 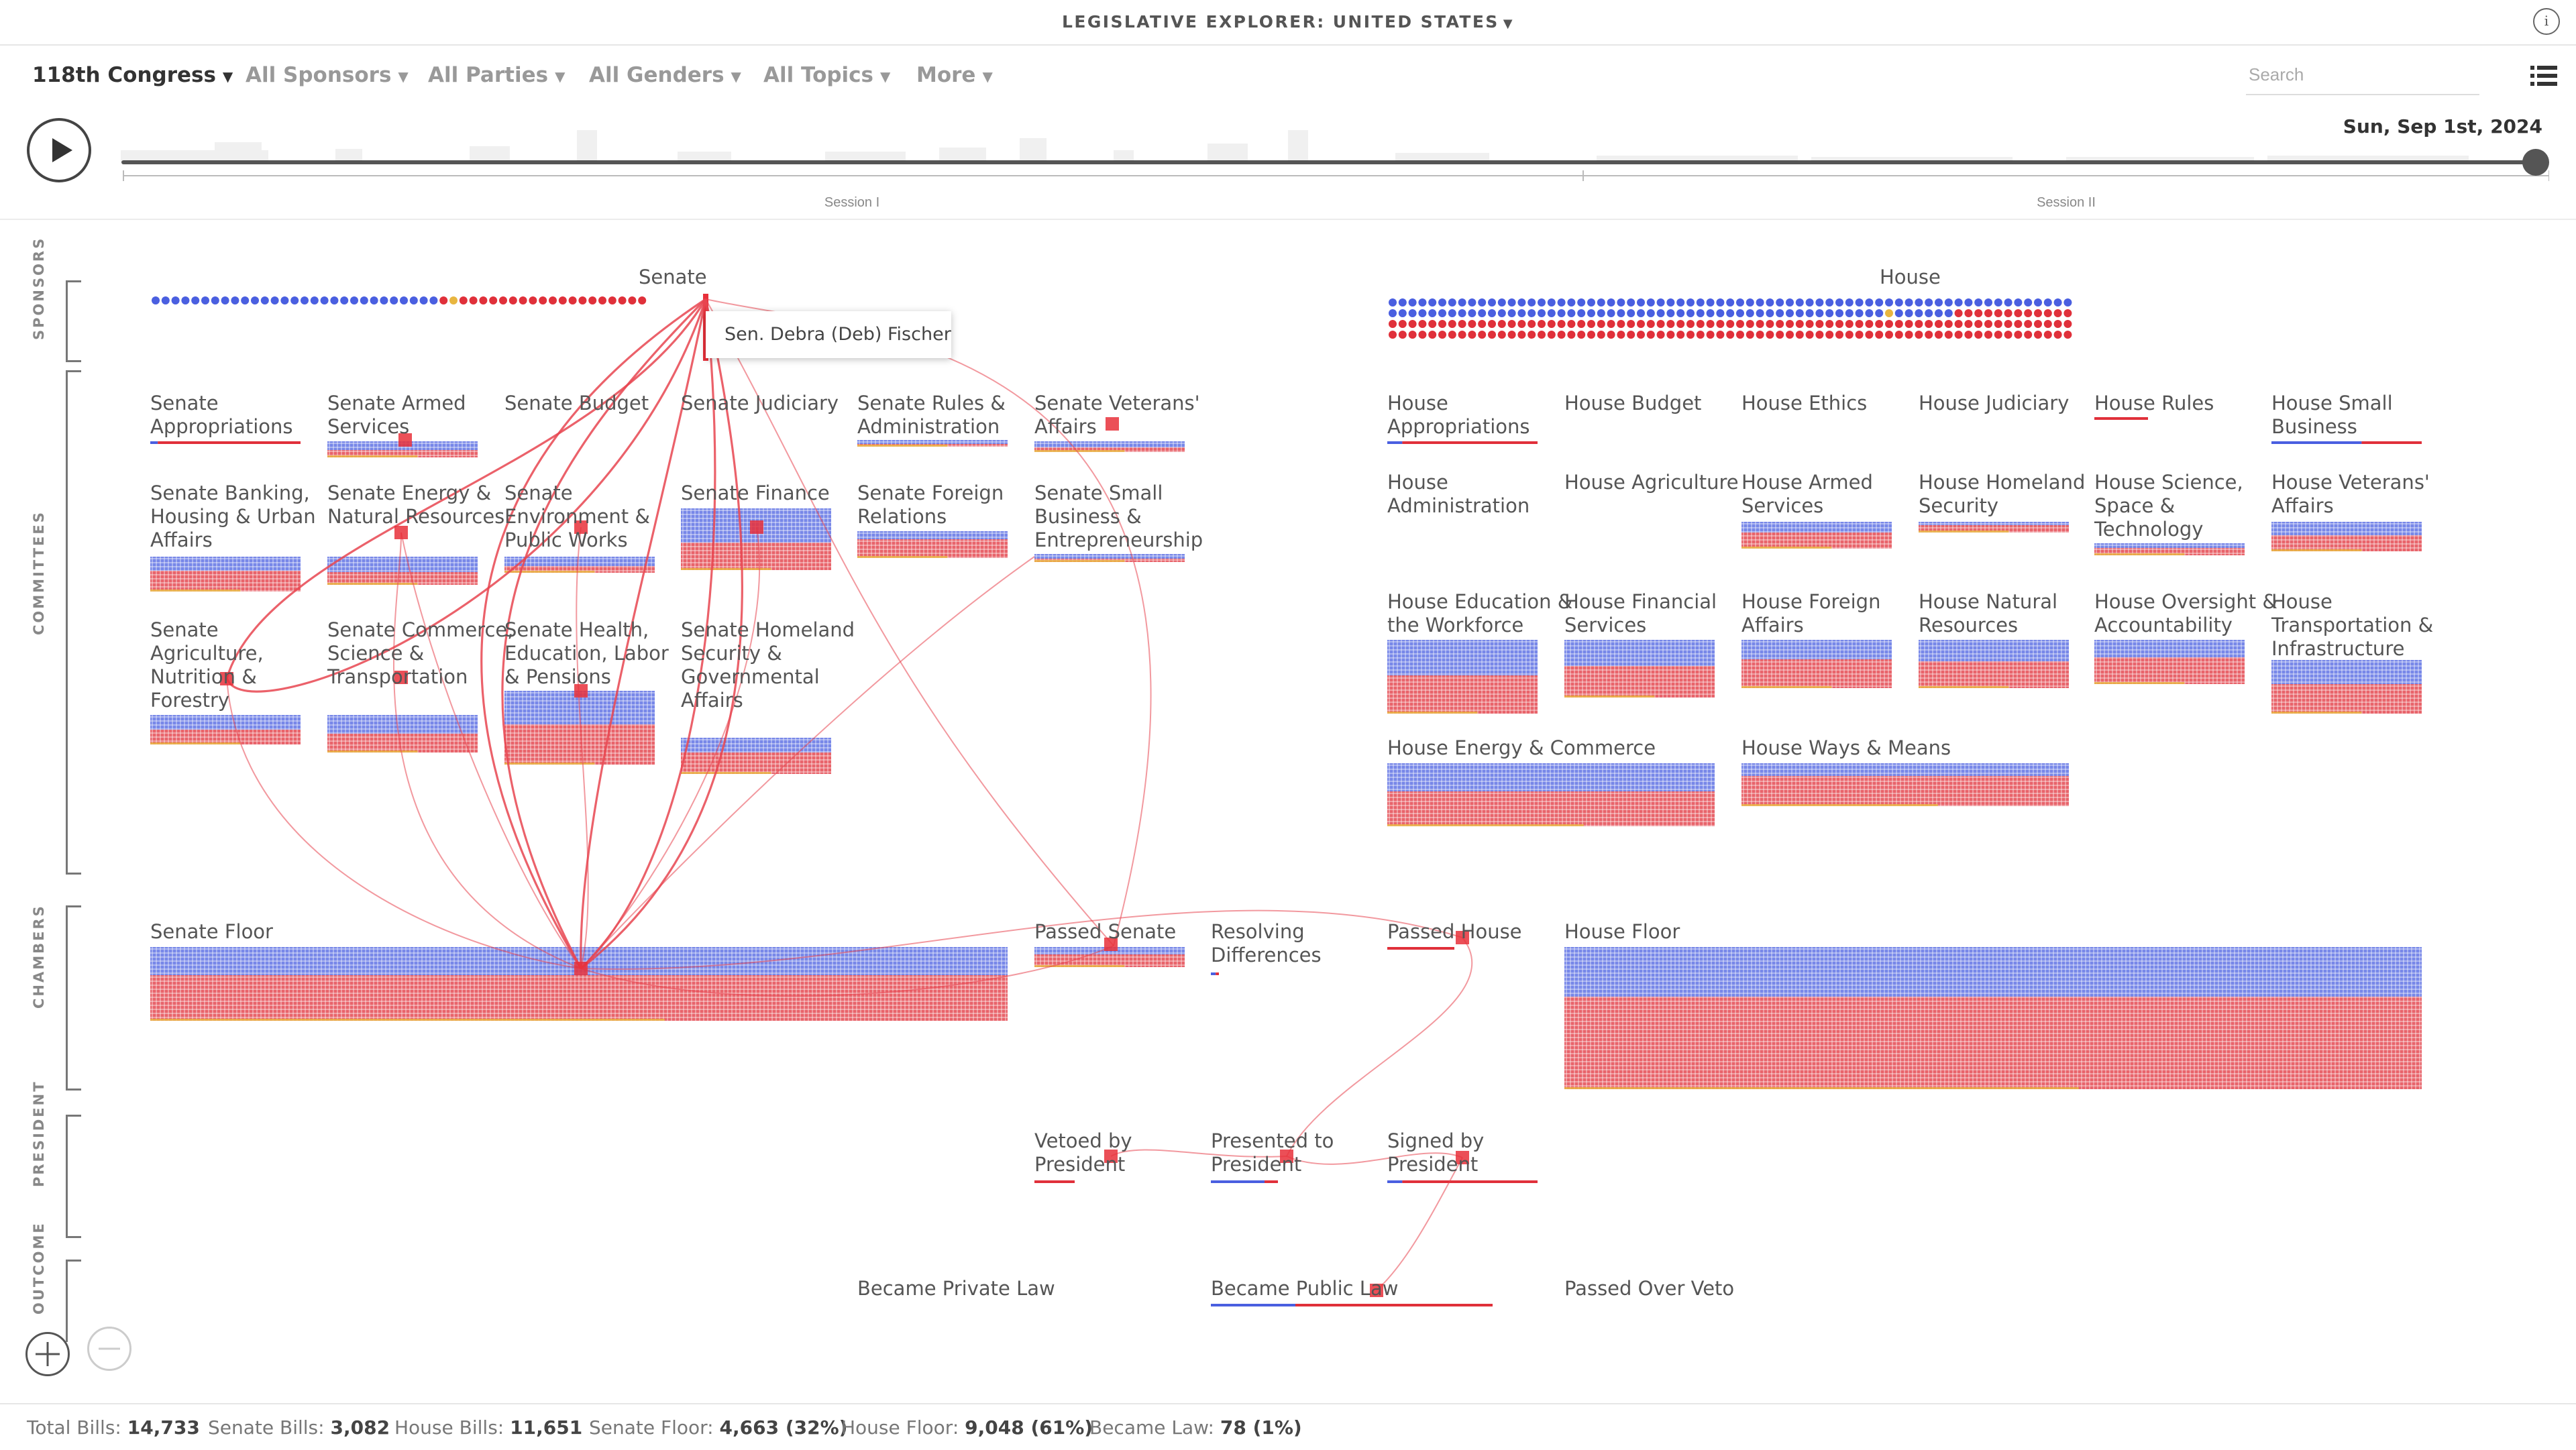 What do you see at coordinates (827, 75) in the screenshot?
I see `filter-topics: All Topics ▼` at bounding box center [827, 75].